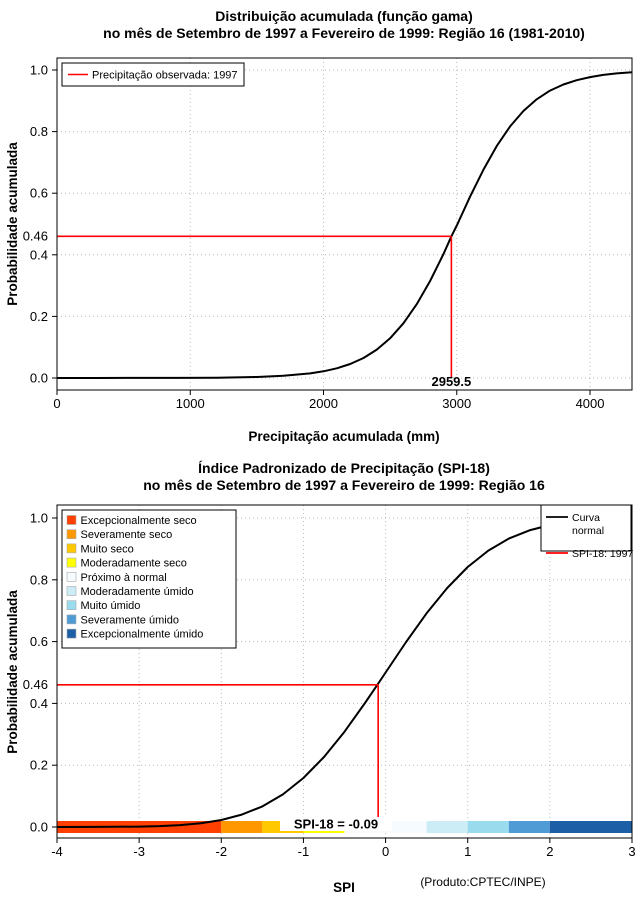 The height and width of the screenshot is (900, 640). Describe the element at coordinates (165, 75) in the screenshot. I see `legend-label: Precipitação observada: 1997` at that location.